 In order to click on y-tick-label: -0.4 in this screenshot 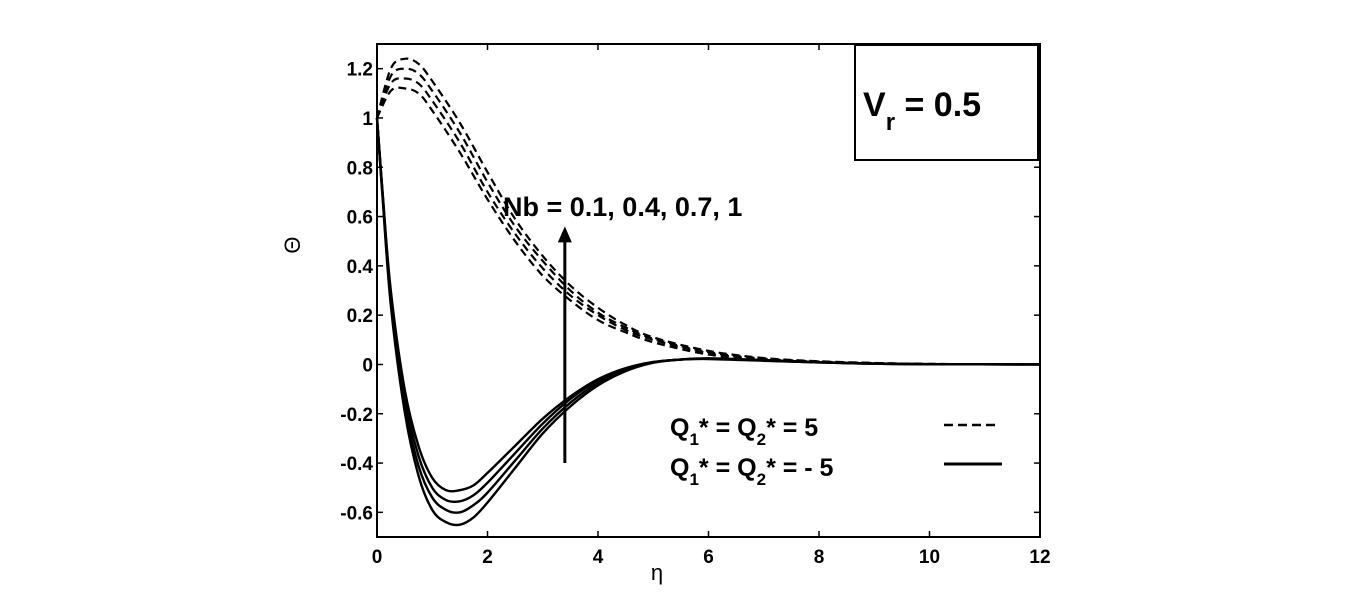, I will do `click(356, 464)`.